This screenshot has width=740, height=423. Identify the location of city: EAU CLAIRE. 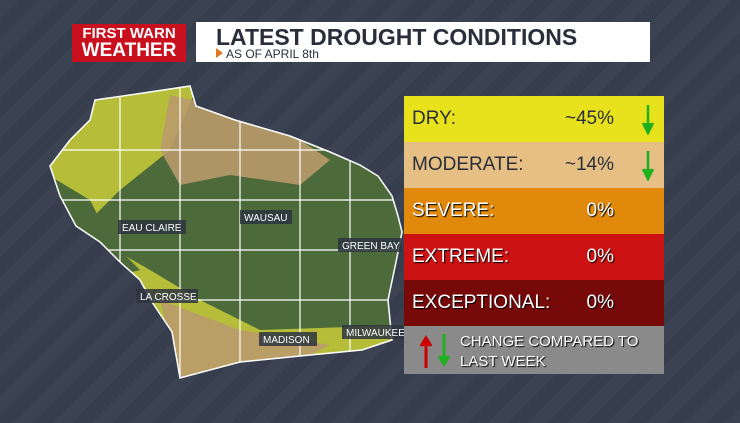
(152, 228).